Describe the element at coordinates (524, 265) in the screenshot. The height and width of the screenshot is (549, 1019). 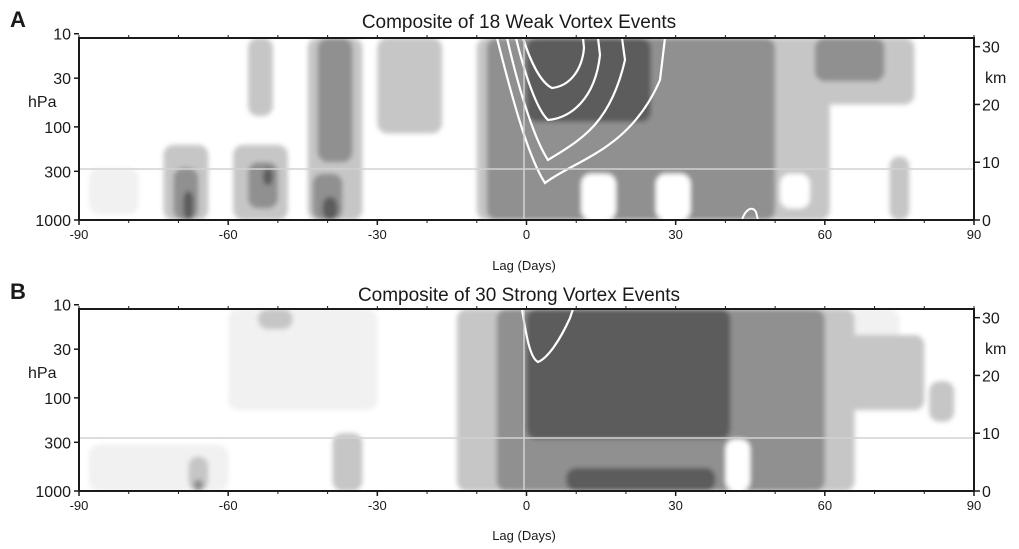
I see `x-axis-label-a: Lag (Days)` at that location.